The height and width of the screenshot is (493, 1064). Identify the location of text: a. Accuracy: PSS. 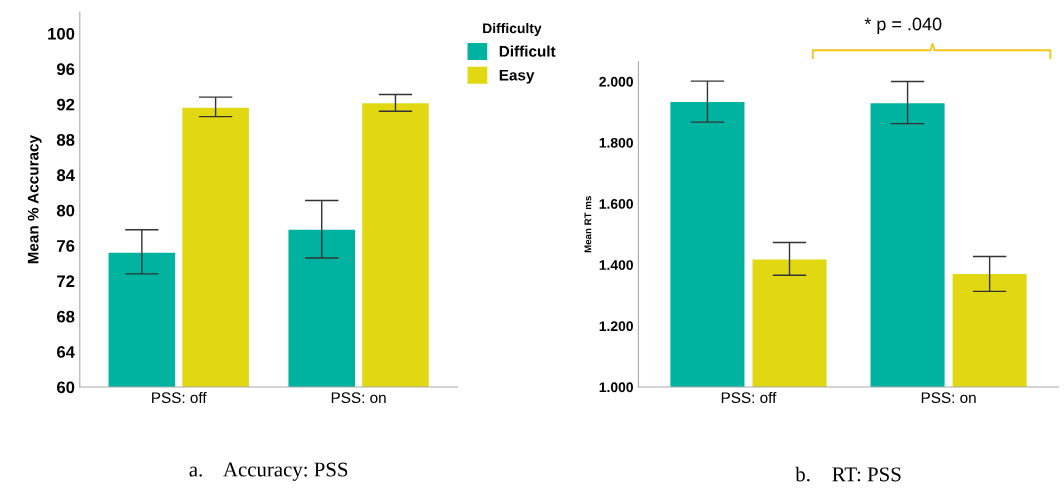
(268, 471).